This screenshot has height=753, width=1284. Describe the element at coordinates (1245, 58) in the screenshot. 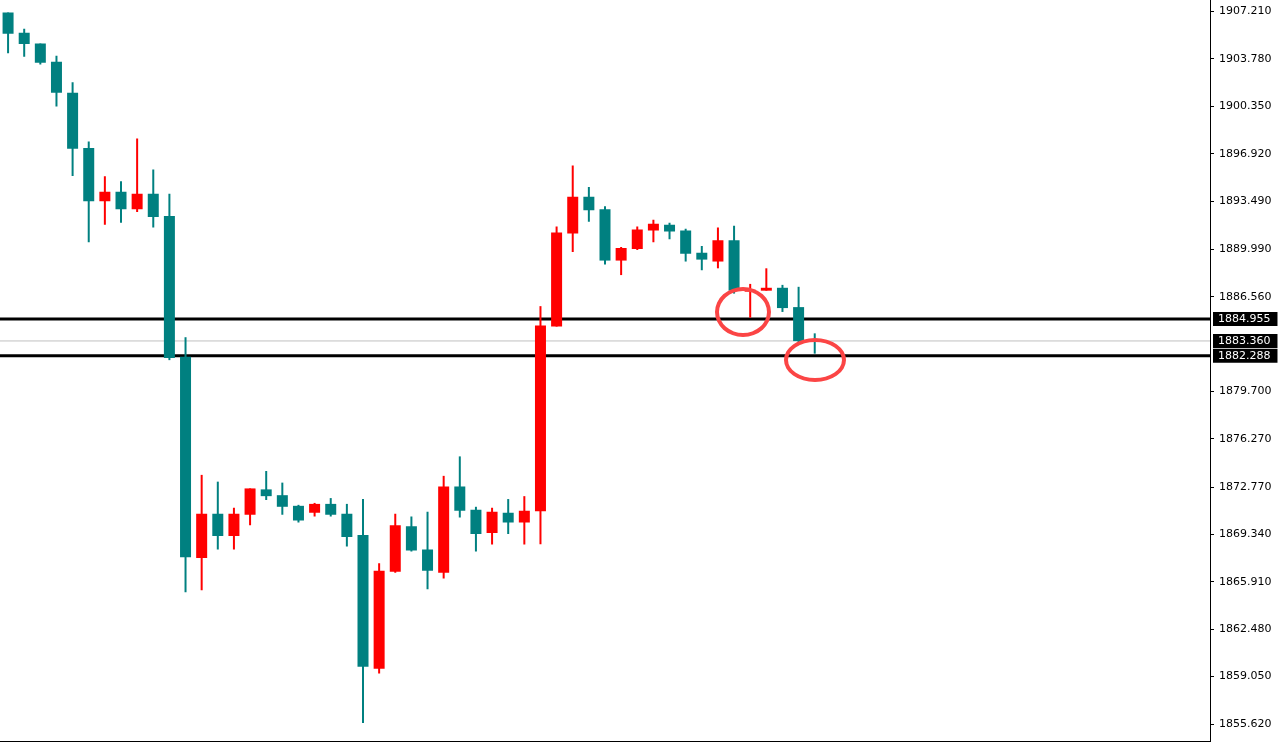

I see `y-tick-label: 1903.780` at that location.